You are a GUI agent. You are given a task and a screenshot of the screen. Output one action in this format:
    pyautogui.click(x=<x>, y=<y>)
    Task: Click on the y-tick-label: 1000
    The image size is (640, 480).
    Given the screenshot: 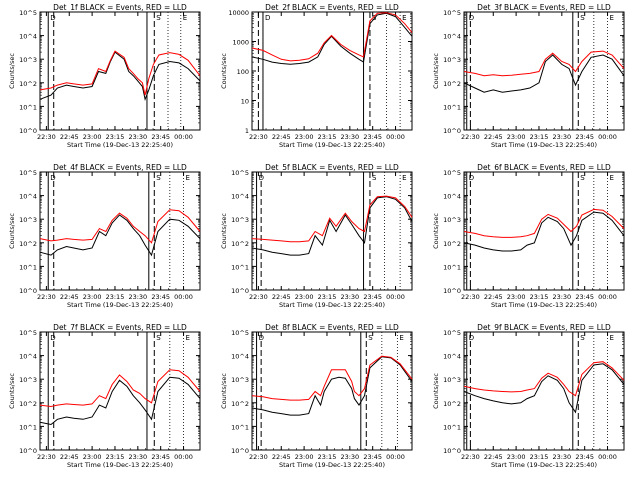 What is the action you would take?
    pyautogui.click(x=240, y=43)
    